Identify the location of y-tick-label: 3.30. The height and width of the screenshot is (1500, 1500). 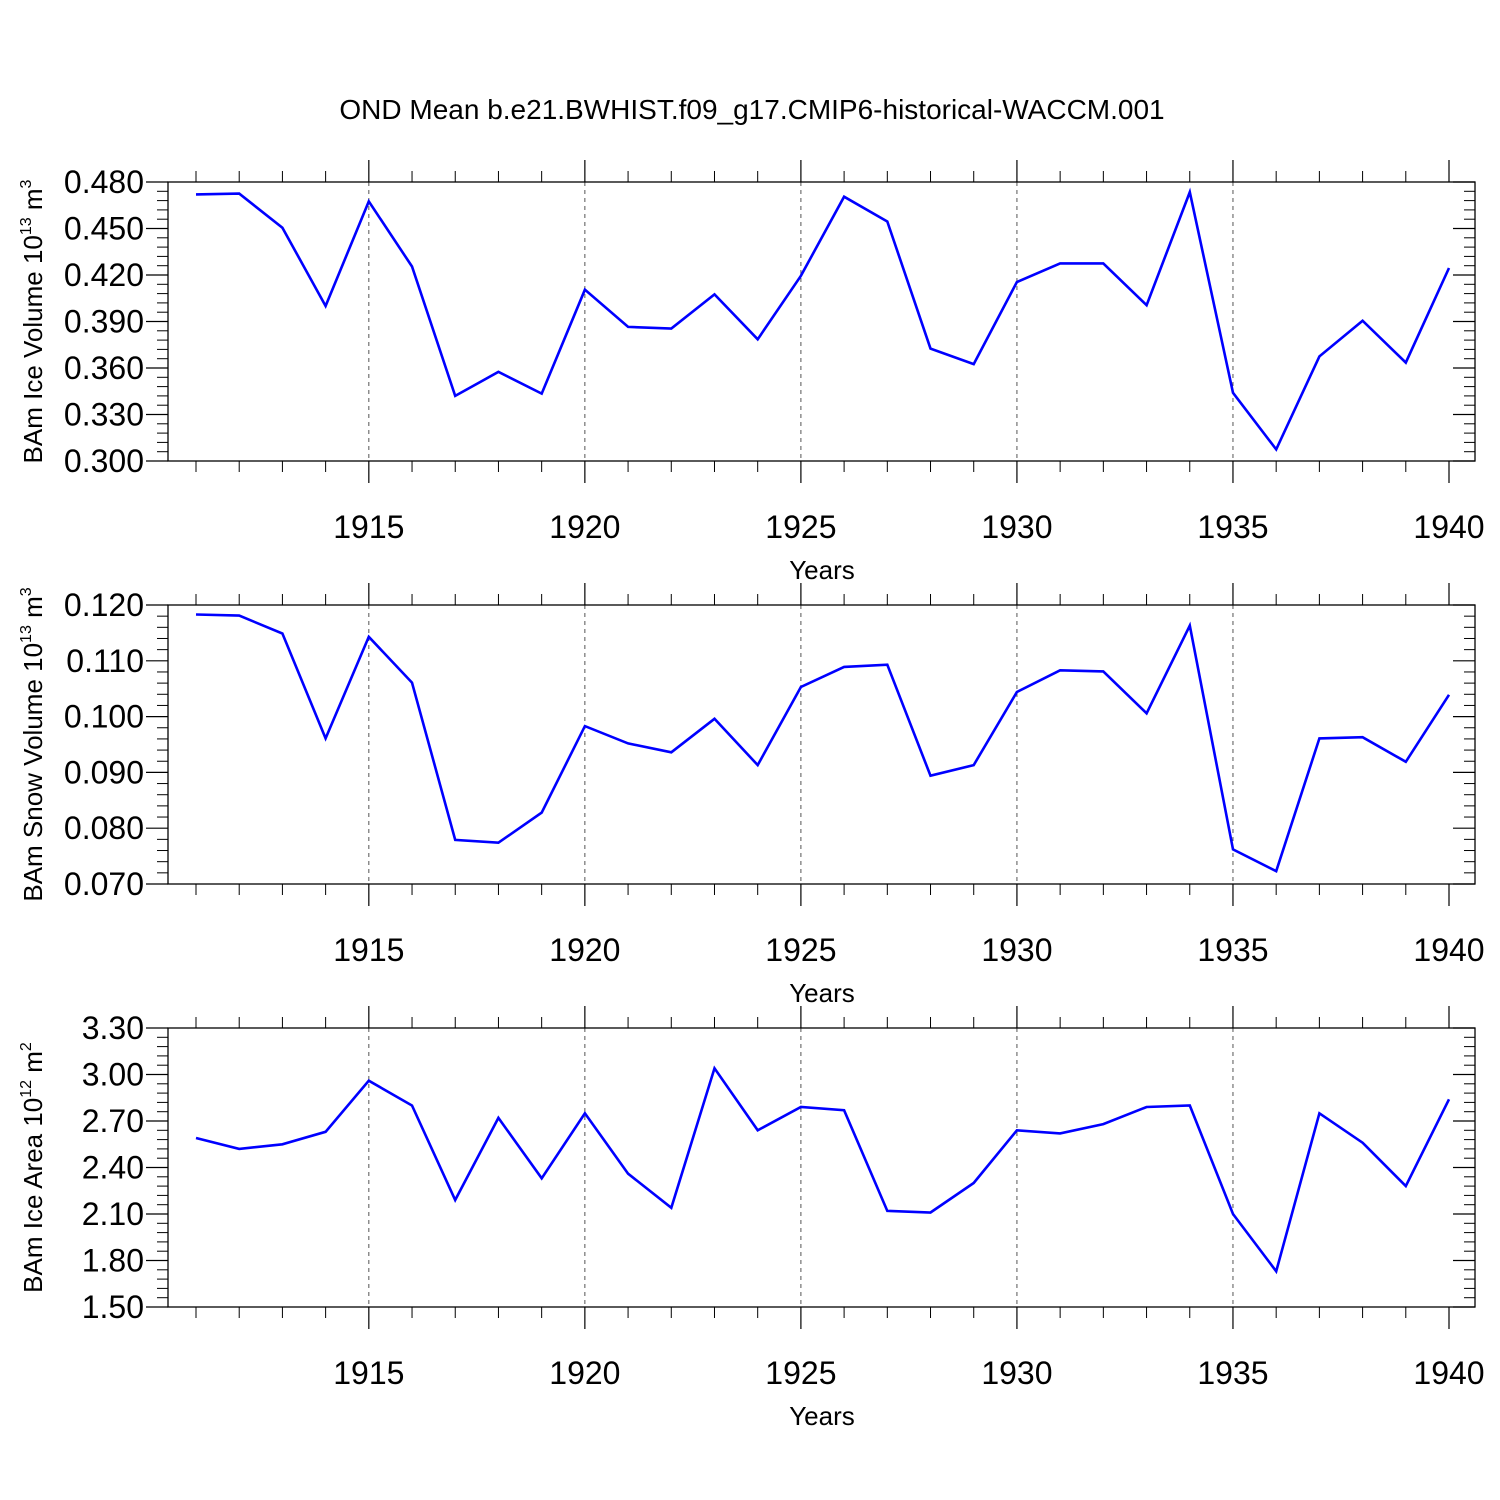
(113, 1028).